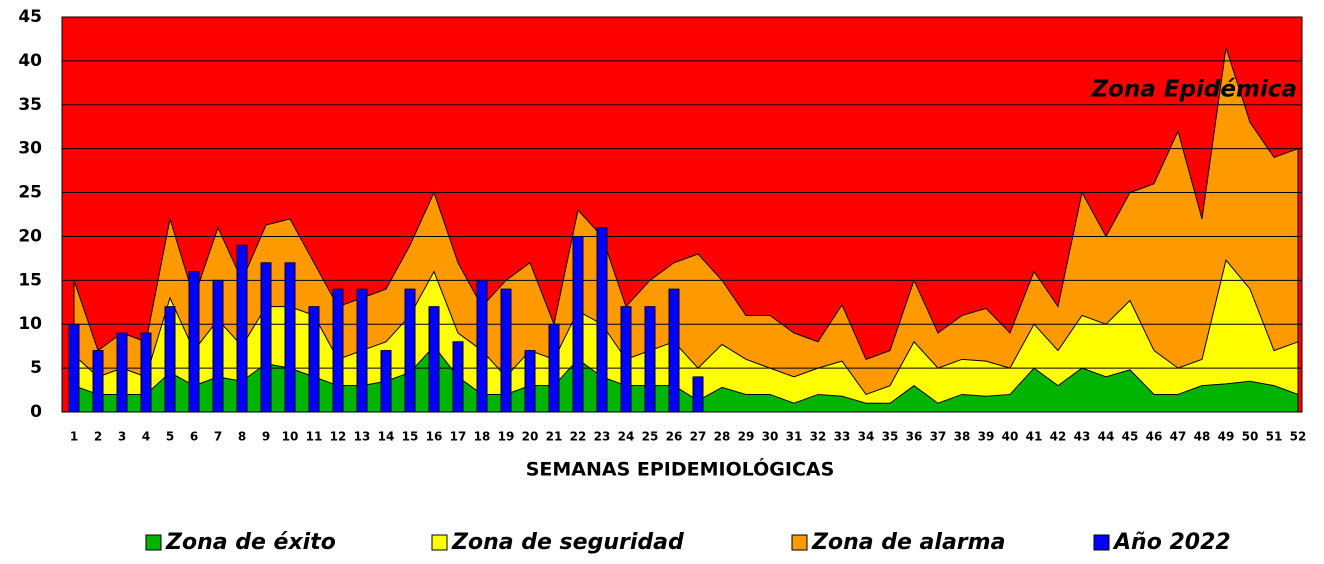 The image size is (1324, 564). What do you see at coordinates (890, 437) in the screenshot?
I see `x-tick-label: 35` at bounding box center [890, 437].